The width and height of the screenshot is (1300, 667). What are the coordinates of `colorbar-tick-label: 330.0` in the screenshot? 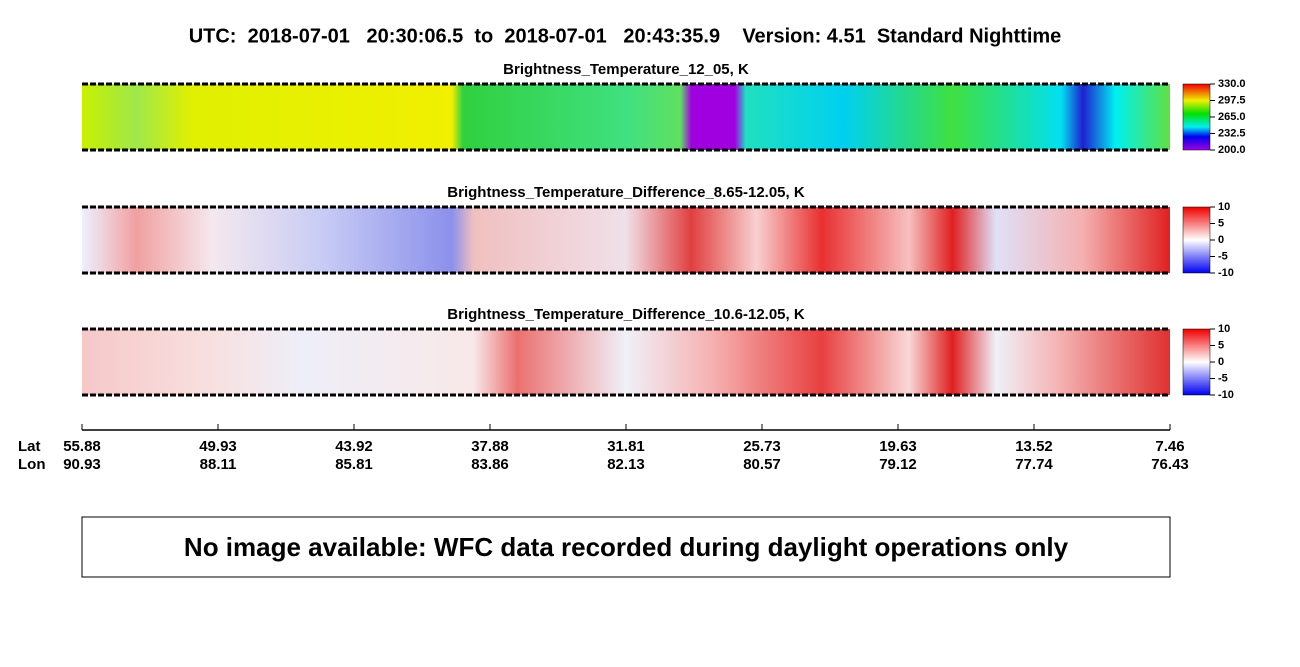 It's located at (1232, 84).